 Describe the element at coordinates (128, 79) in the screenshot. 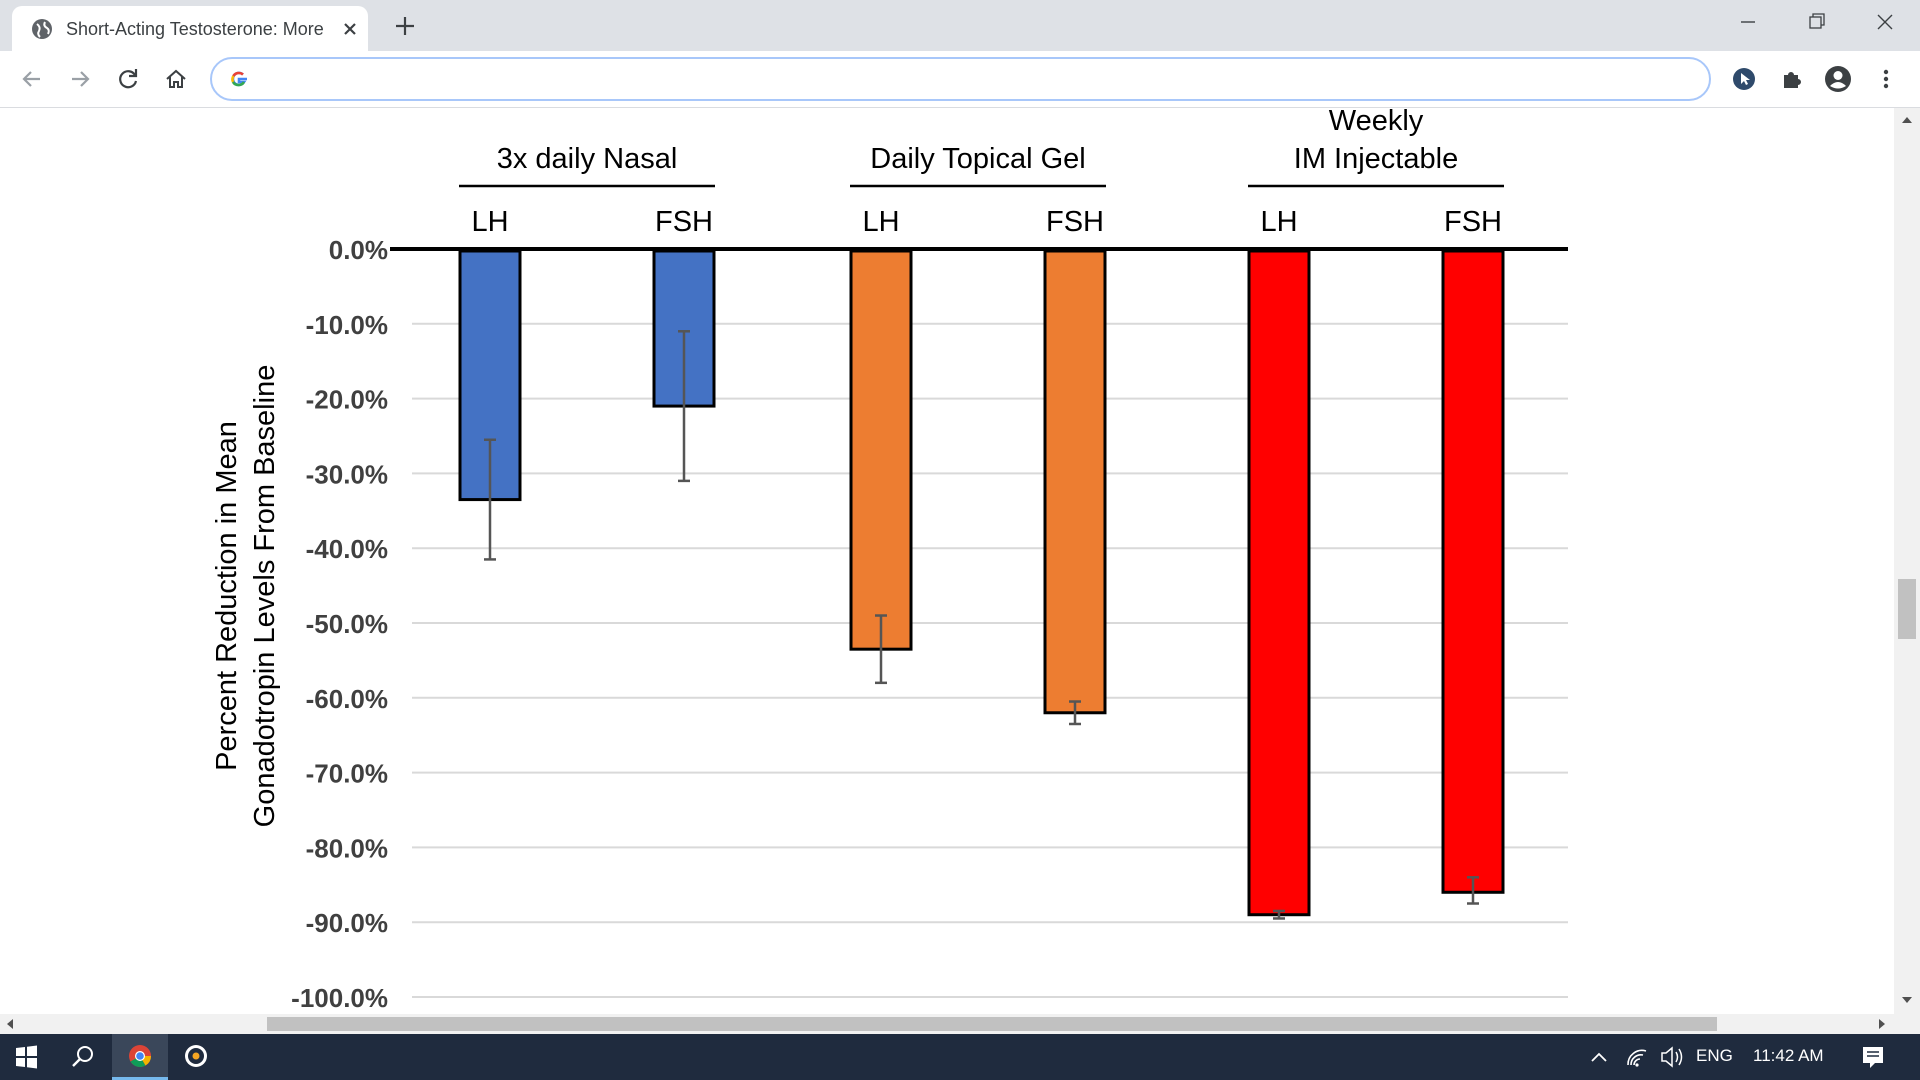

I see `reload-icon` at that location.